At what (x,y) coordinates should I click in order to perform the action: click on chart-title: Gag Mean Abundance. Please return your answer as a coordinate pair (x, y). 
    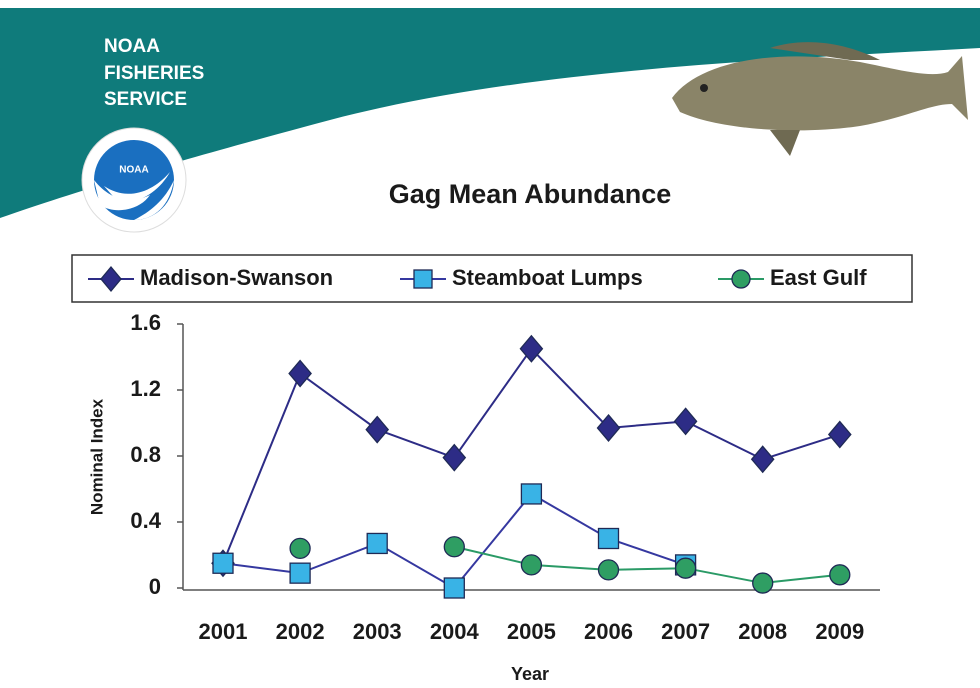
    Looking at the image, I should click on (530, 194).